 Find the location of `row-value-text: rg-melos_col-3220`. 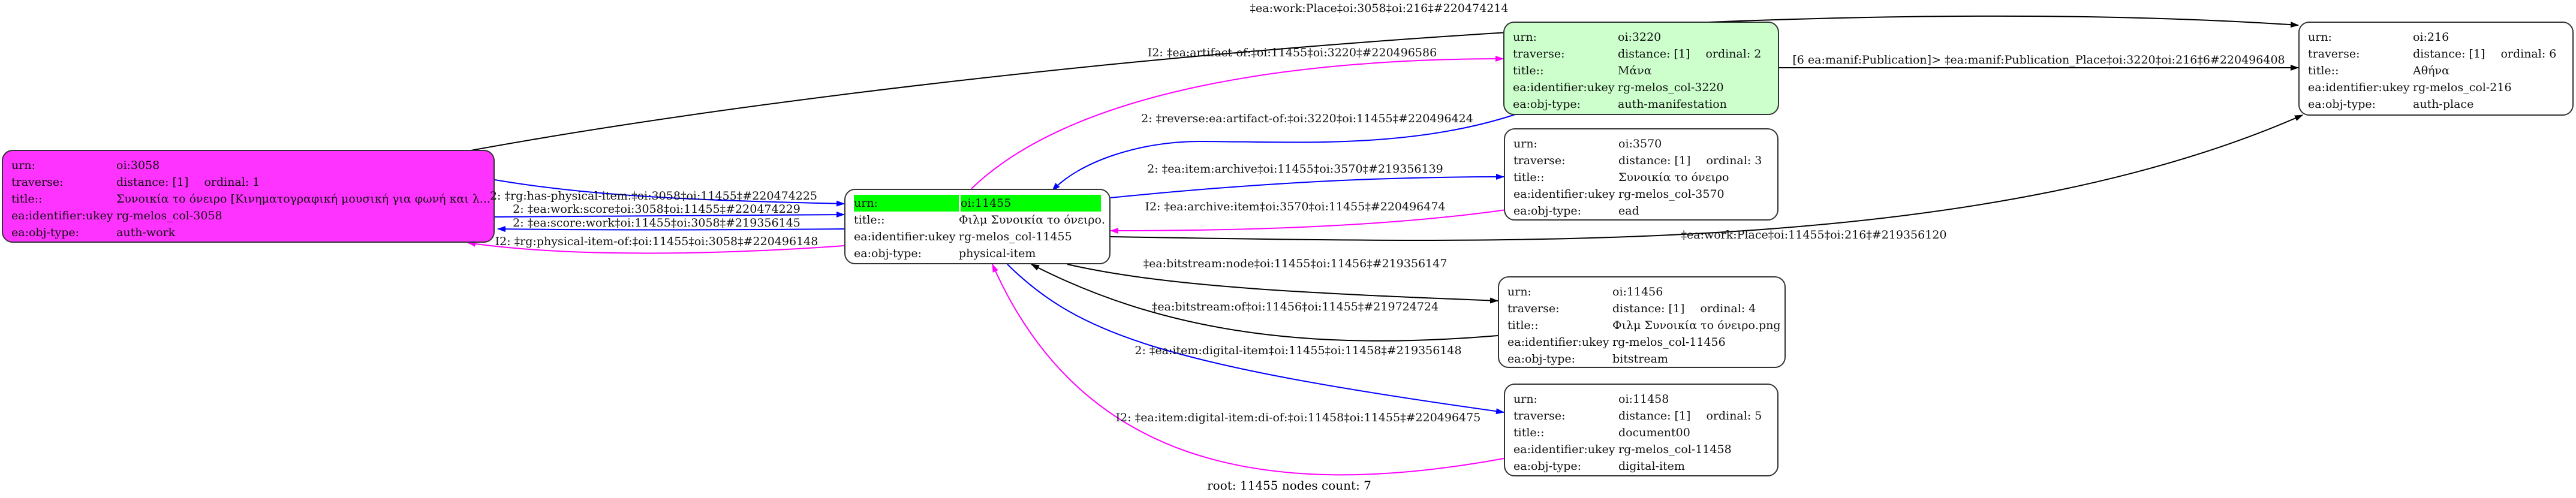

row-value-text: rg-melos_col-3220 is located at coordinates (1671, 87).